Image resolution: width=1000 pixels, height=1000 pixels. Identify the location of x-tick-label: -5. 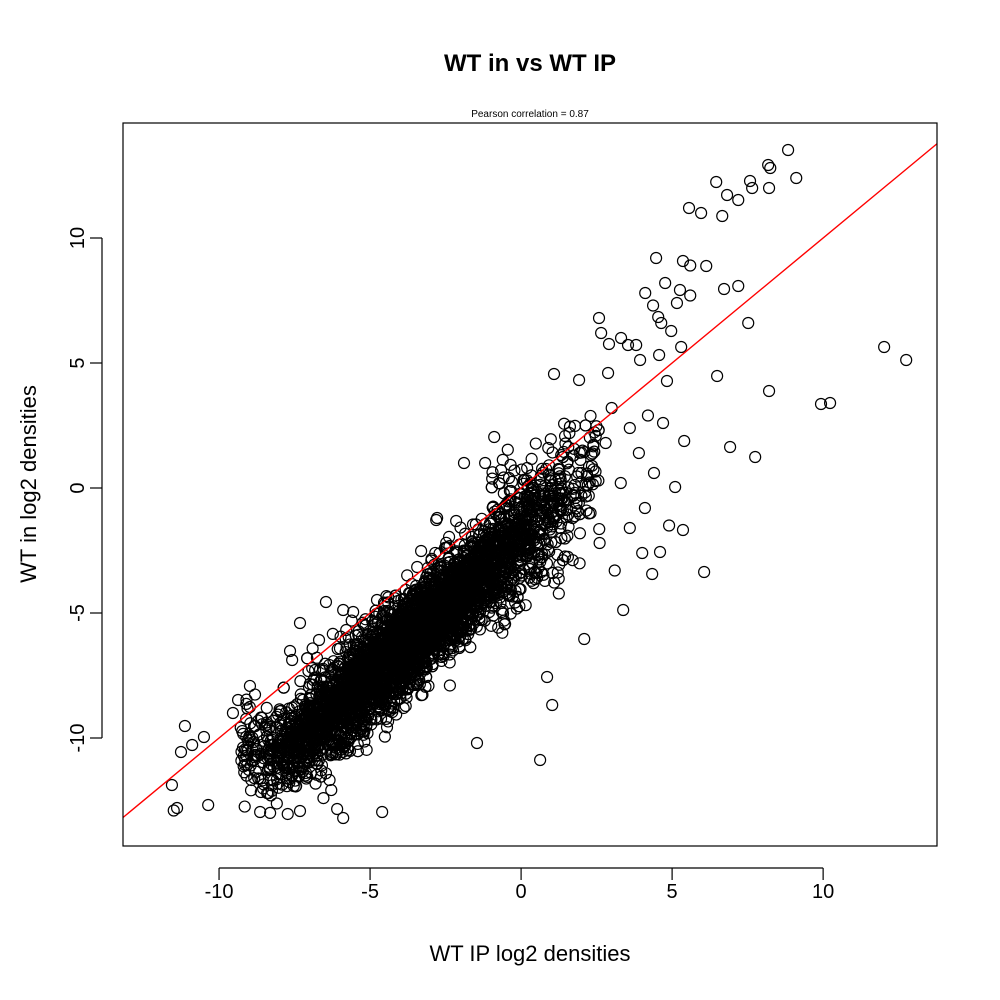
(370, 892).